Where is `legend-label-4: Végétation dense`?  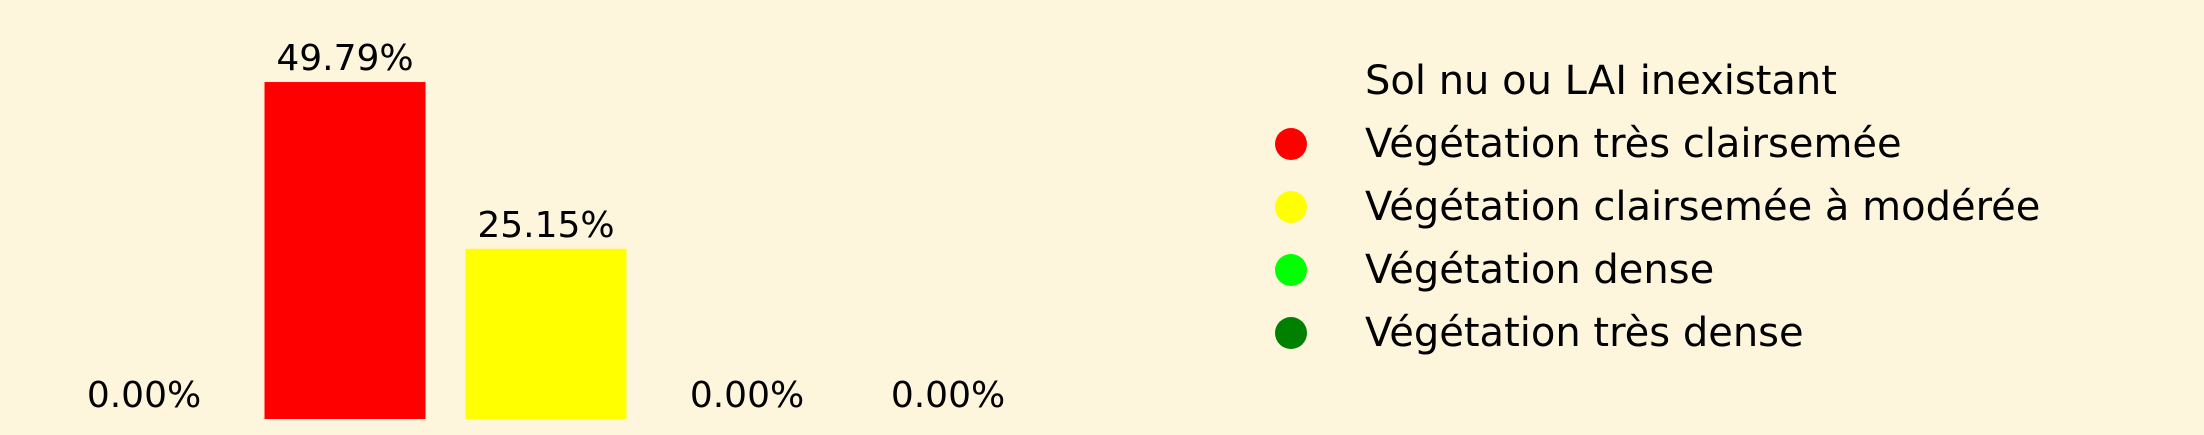 legend-label-4: Végétation dense is located at coordinates (1540, 270).